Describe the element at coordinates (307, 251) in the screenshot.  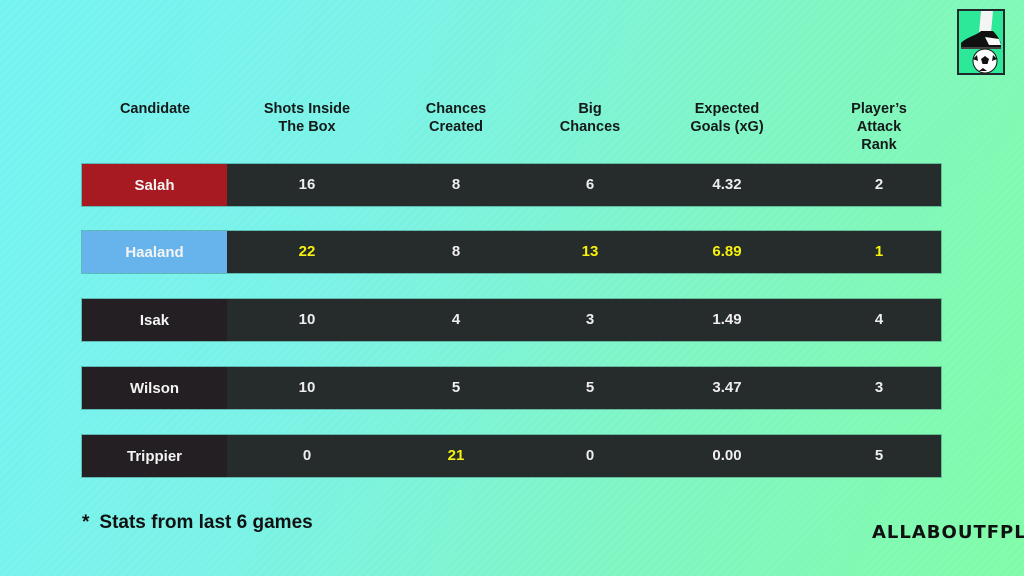
I see `shots-inside-box-value: 22` at that location.